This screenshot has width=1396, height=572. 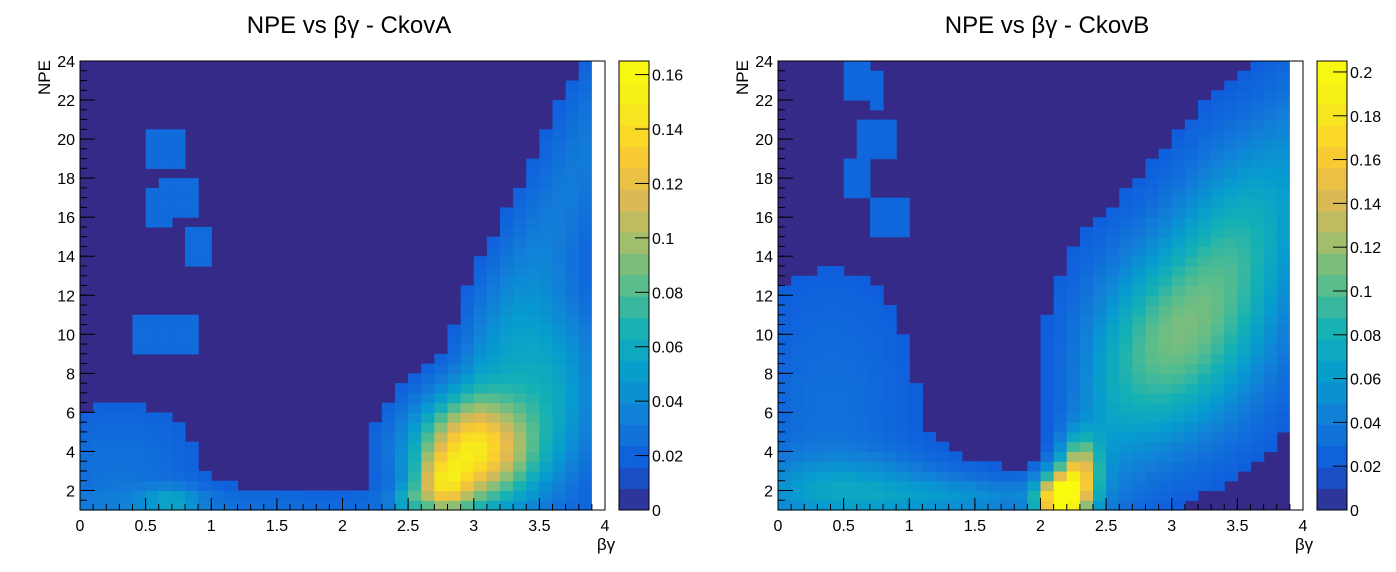 I want to click on y-tick-label: 16, so click(x=66, y=218).